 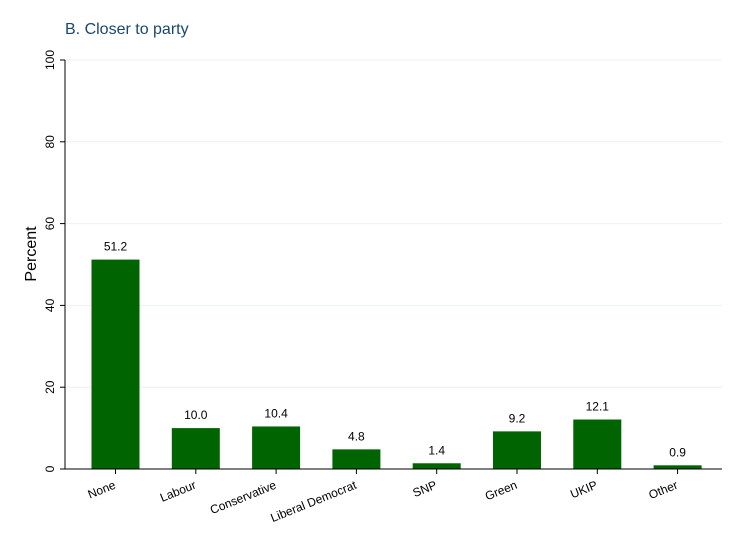 I want to click on bar-value-label: 1.4, so click(x=436, y=450).